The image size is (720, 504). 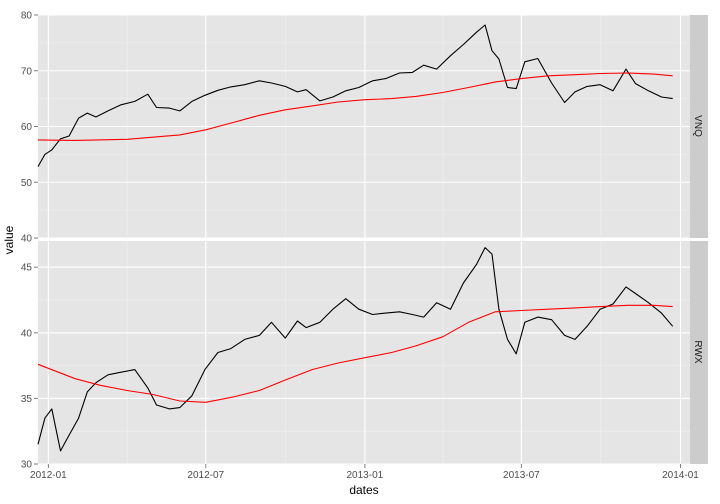 I want to click on x-axis: 2012-01 2012-07 2013-01 2013-07 2014-01, so click(x=364, y=472).